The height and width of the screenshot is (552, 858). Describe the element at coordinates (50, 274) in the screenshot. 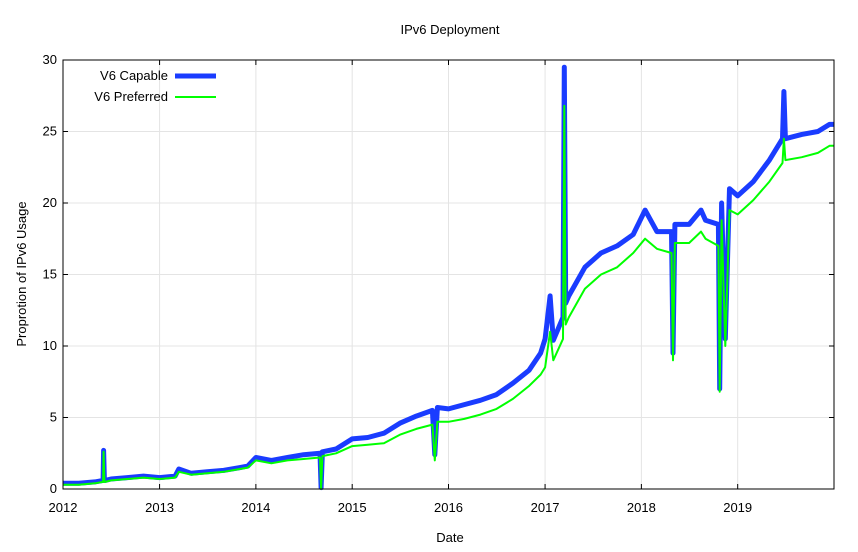

I see `y-tick-label: 15` at that location.